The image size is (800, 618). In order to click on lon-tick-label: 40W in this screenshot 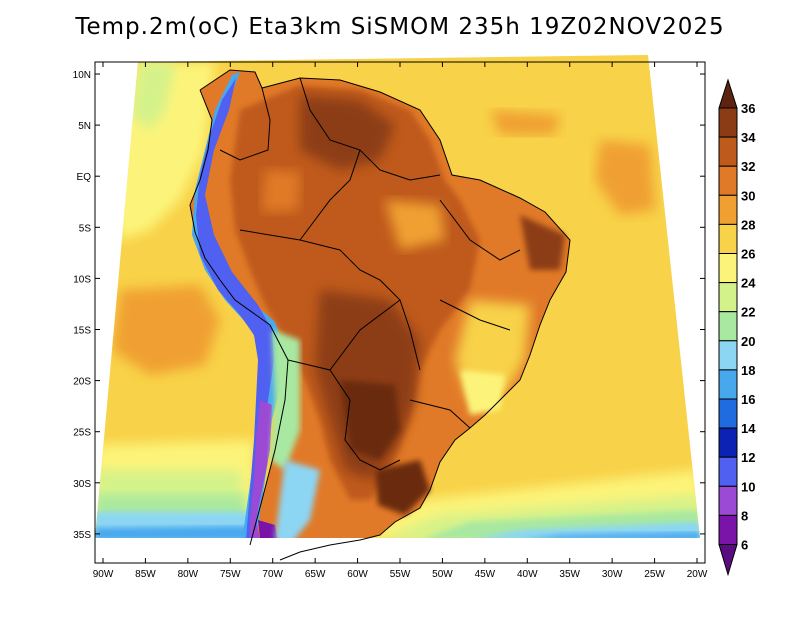, I will do `click(527, 574)`.